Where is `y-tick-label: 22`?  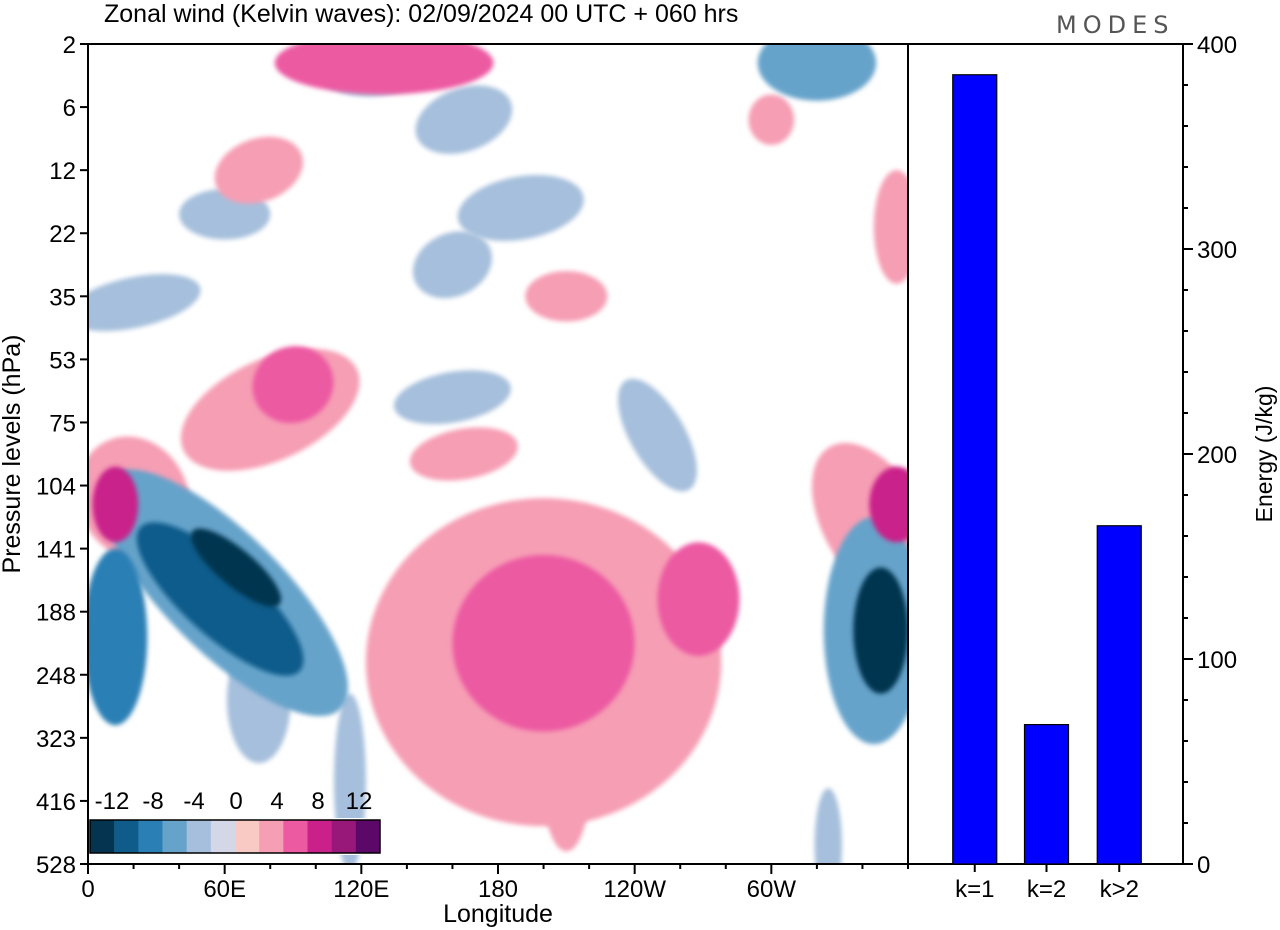 y-tick-label: 22 is located at coordinates (62, 234).